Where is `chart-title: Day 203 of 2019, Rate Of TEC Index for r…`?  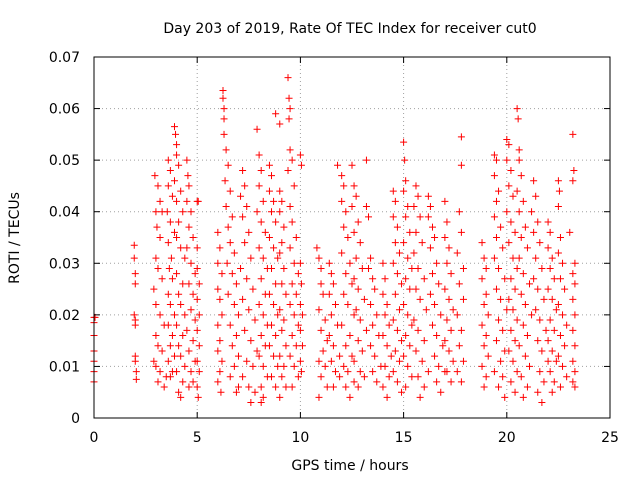 chart-title: Day 203 of 2019, Rate Of TEC Index for r… is located at coordinates (349, 29).